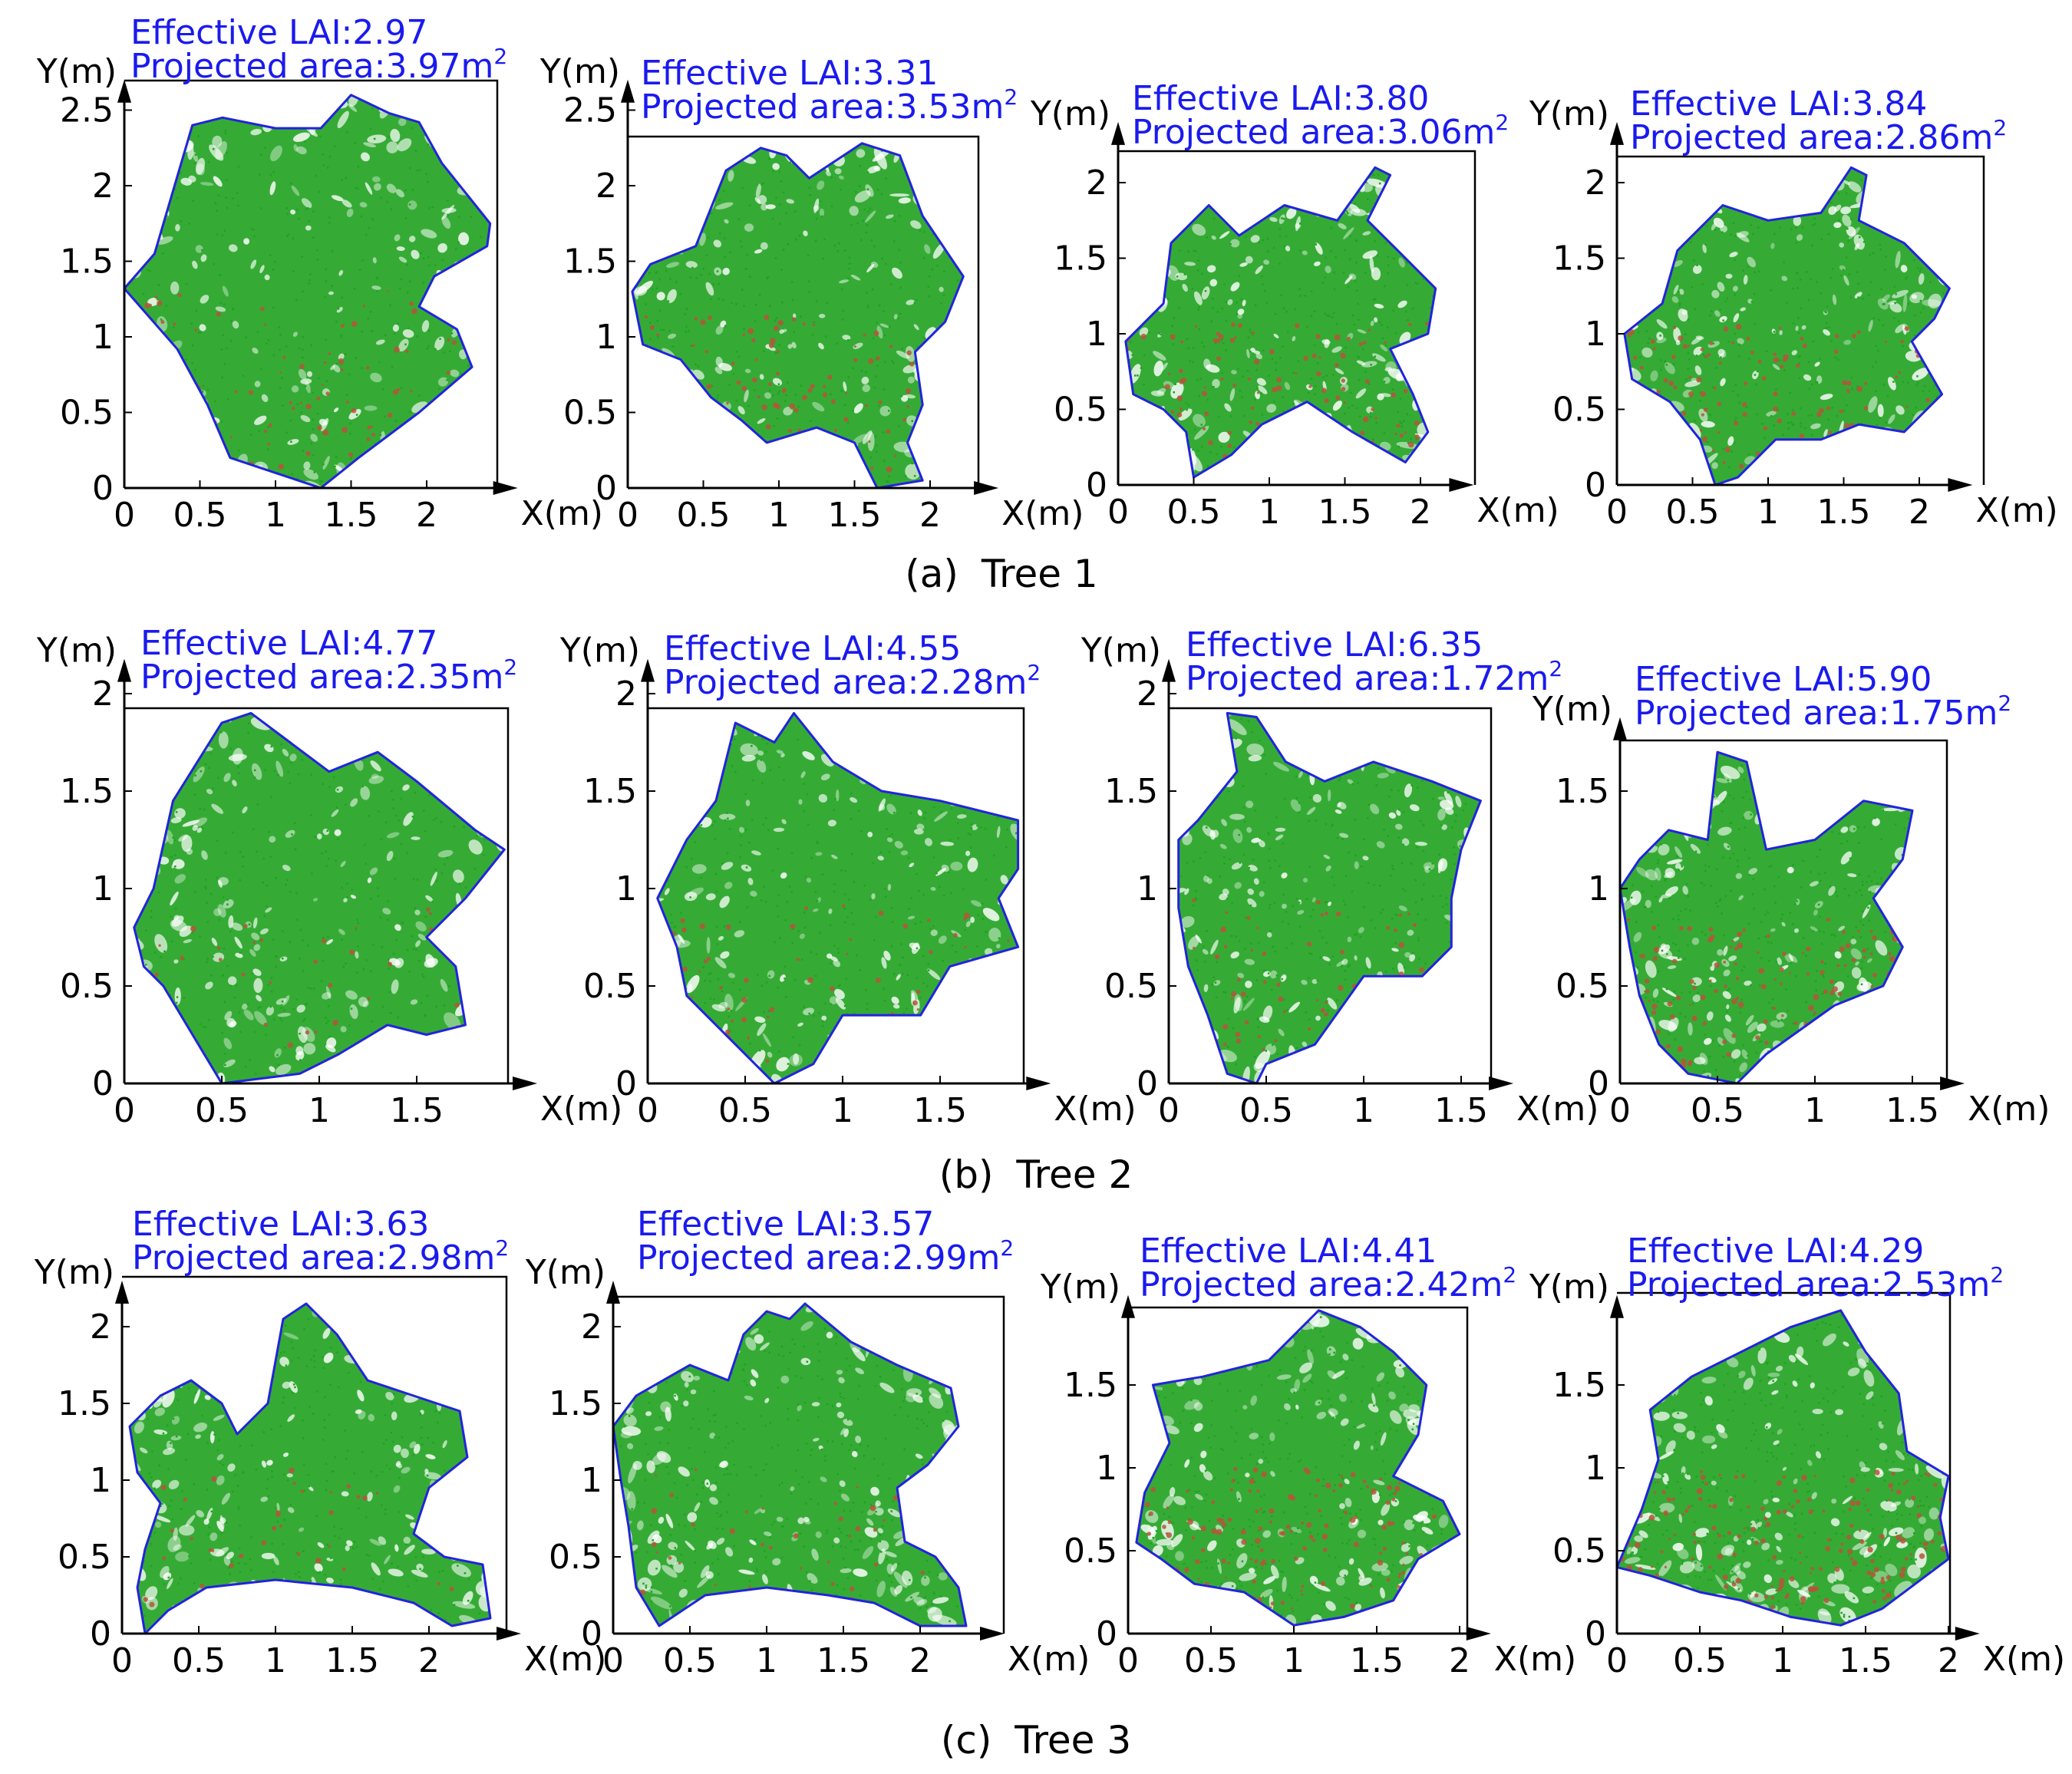  What do you see at coordinates (278, 33) in the screenshot?
I see `effective-lai-text: Effective LAI:2.97` at bounding box center [278, 33].